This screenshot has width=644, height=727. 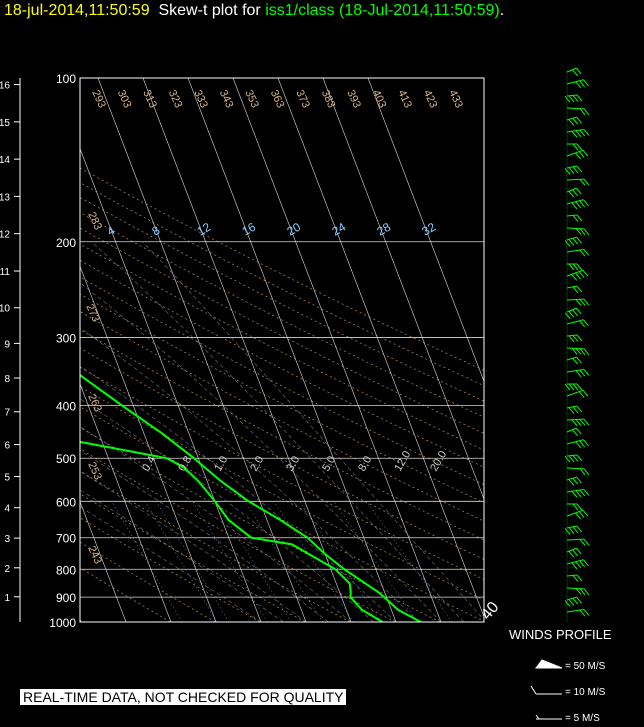 What do you see at coordinates (7, 569) in the screenshot?
I see `height-label: 2` at bounding box center [7, 569].